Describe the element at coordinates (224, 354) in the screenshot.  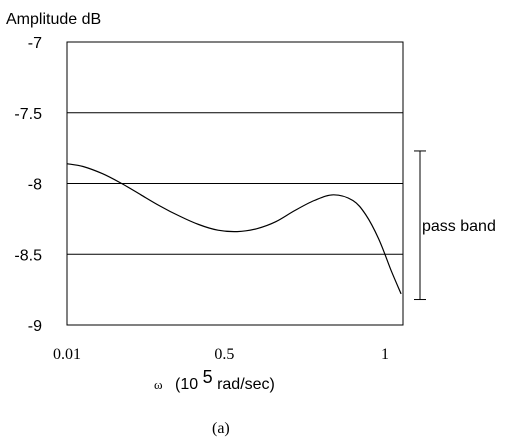
I see `x-tick-label: 0.5` at that location.